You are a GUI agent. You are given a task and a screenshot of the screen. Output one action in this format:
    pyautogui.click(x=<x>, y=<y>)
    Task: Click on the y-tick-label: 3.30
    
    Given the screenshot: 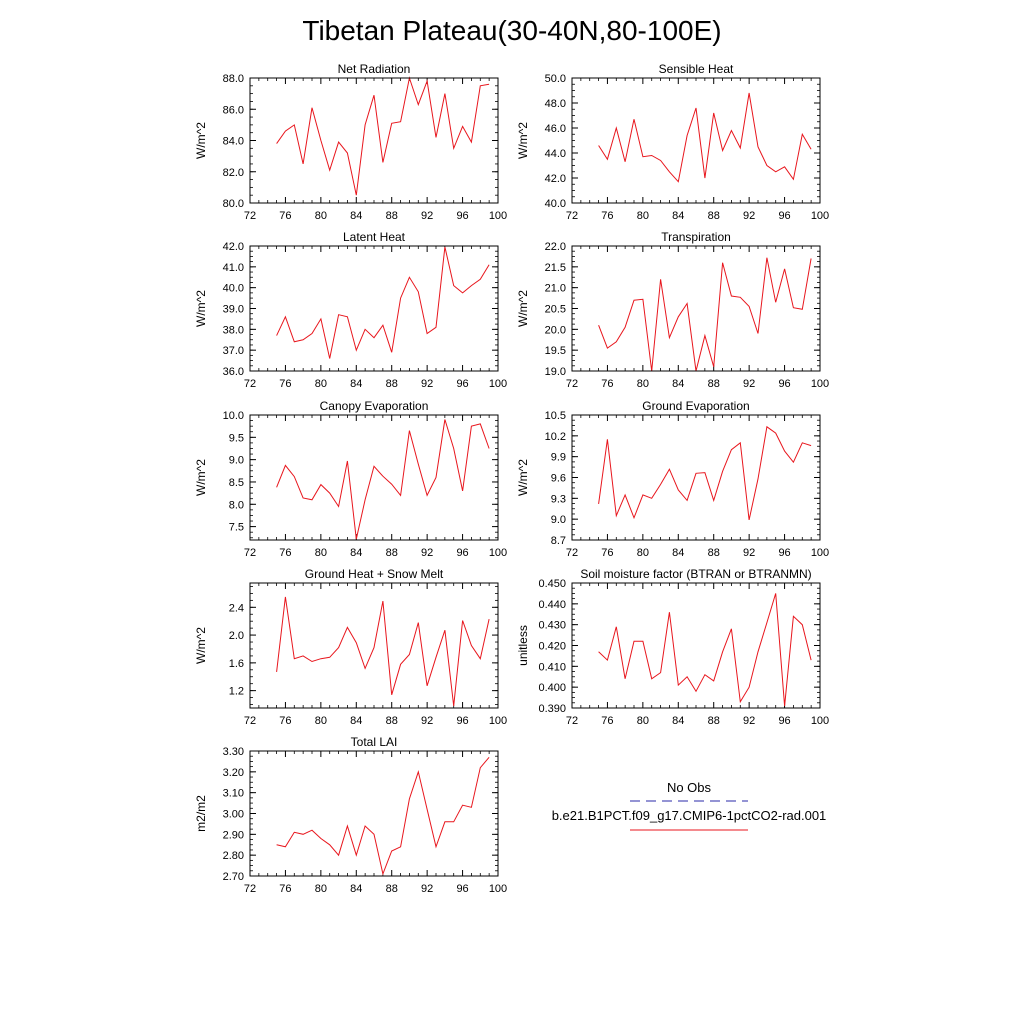 What is the action you would take?
    pyautogui.click(x=233, y=752)
    